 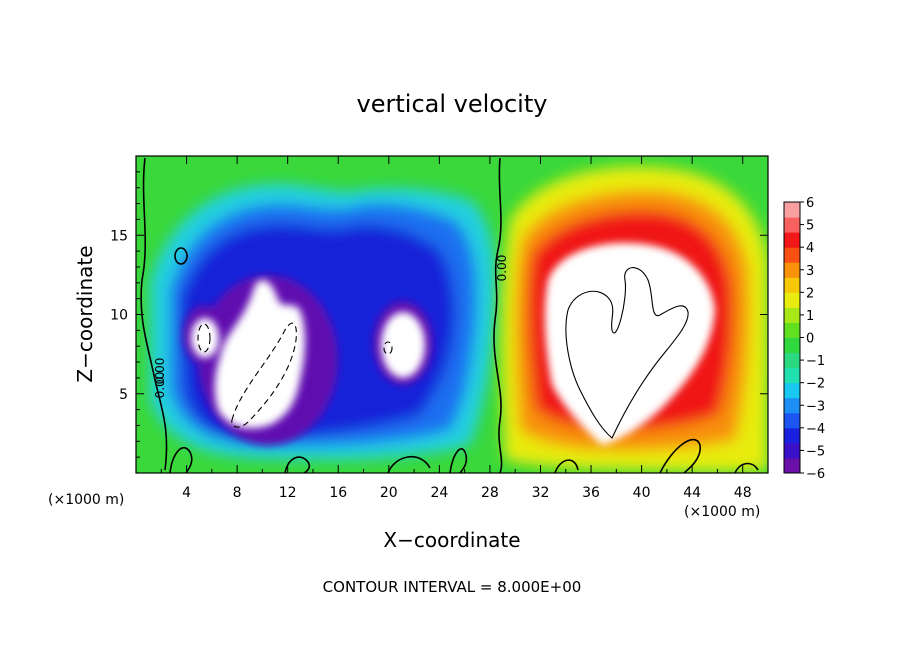 What do you see at coordinates (154, 314) in the screenshot?
I see `contour-zero-west` at bounding box center [154, 314].